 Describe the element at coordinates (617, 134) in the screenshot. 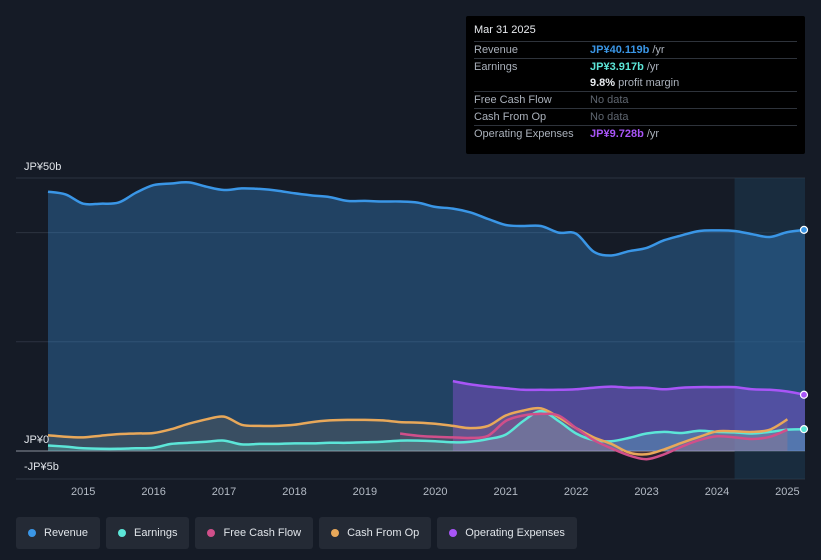

I see `tooltip-row-value: JP¥9.728b` at that location.